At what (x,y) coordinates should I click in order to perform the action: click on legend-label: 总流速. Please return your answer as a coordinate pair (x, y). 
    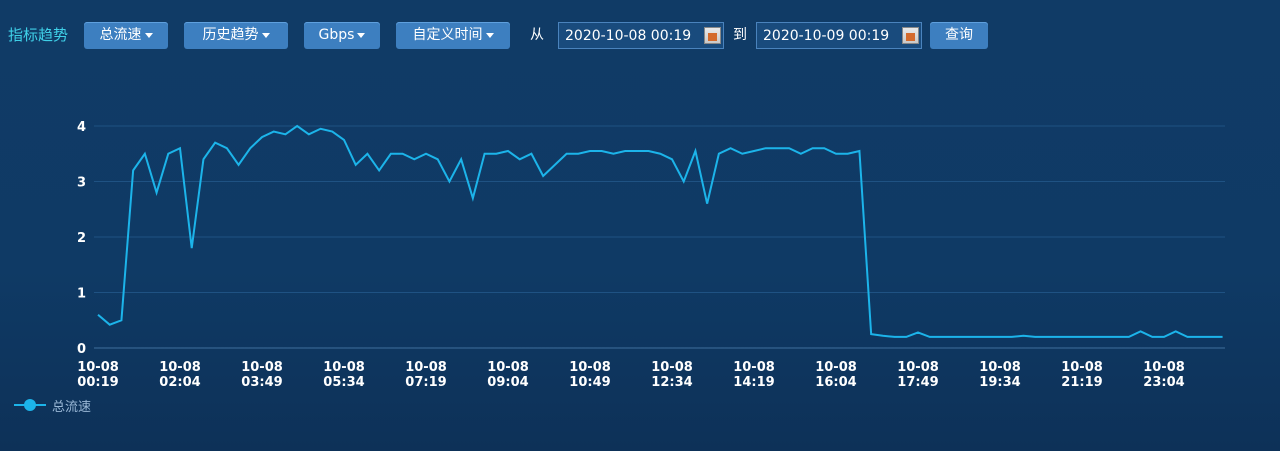
    Looking at the image, I should click on (72, 407).